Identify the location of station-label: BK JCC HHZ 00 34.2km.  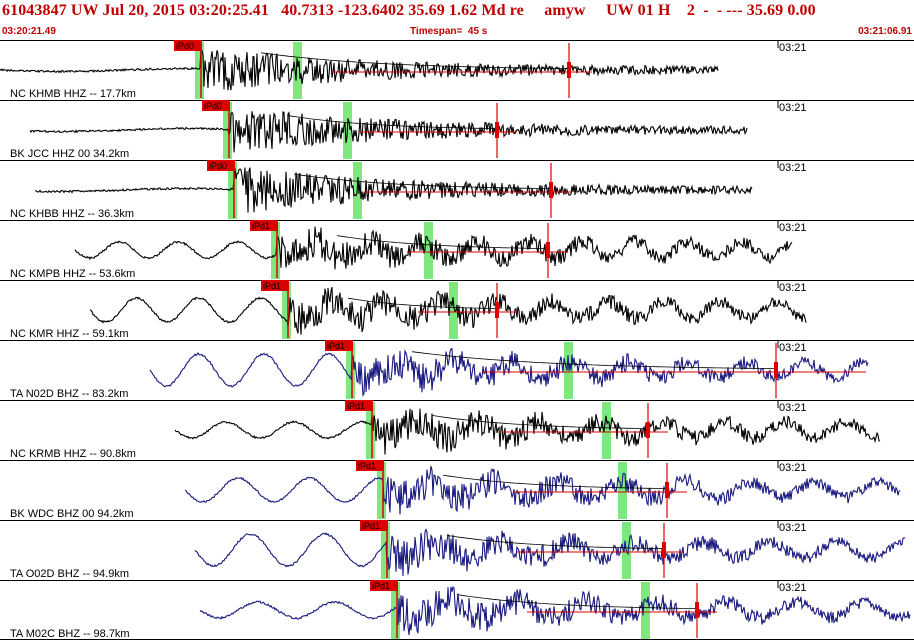
(69, 154).